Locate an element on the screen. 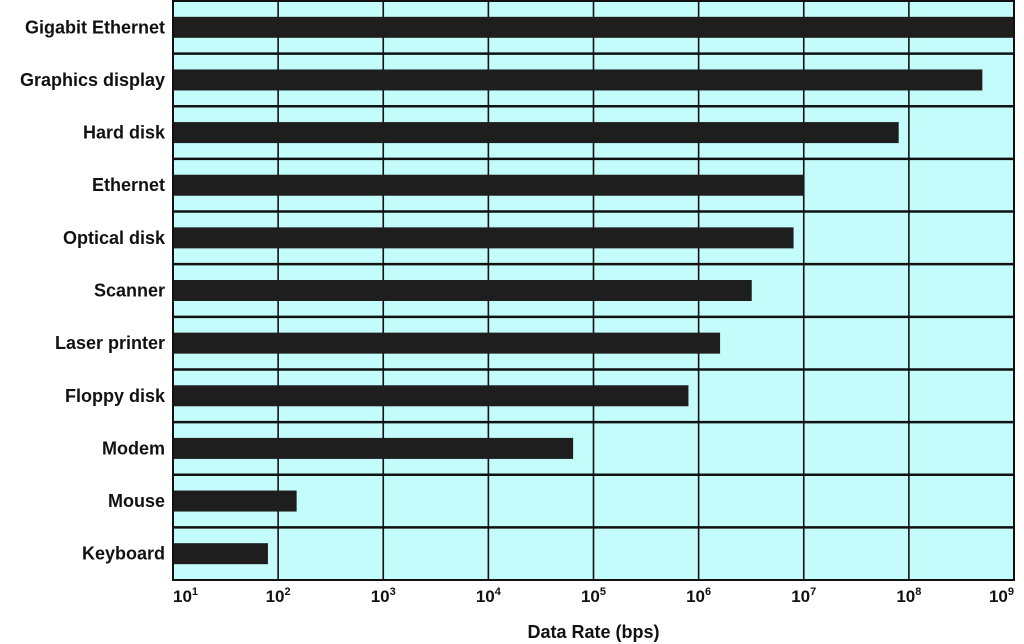 The width and height of the screenshot is (1024, 644). category-label: Gigabit Ethernet is located at coordinates (95, 27).